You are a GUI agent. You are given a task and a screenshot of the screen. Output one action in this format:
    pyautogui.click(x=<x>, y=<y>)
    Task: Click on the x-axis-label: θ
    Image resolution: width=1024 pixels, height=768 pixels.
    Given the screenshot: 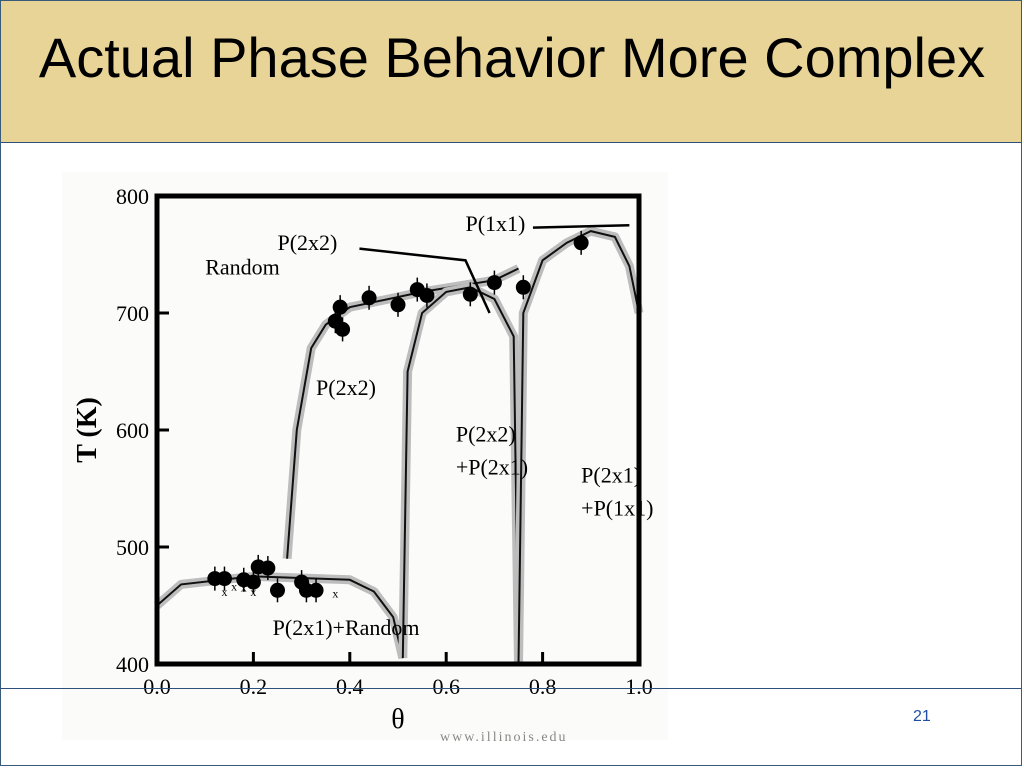 What is the action you would take?
    pyautogui.click(x=397, y=719)
    